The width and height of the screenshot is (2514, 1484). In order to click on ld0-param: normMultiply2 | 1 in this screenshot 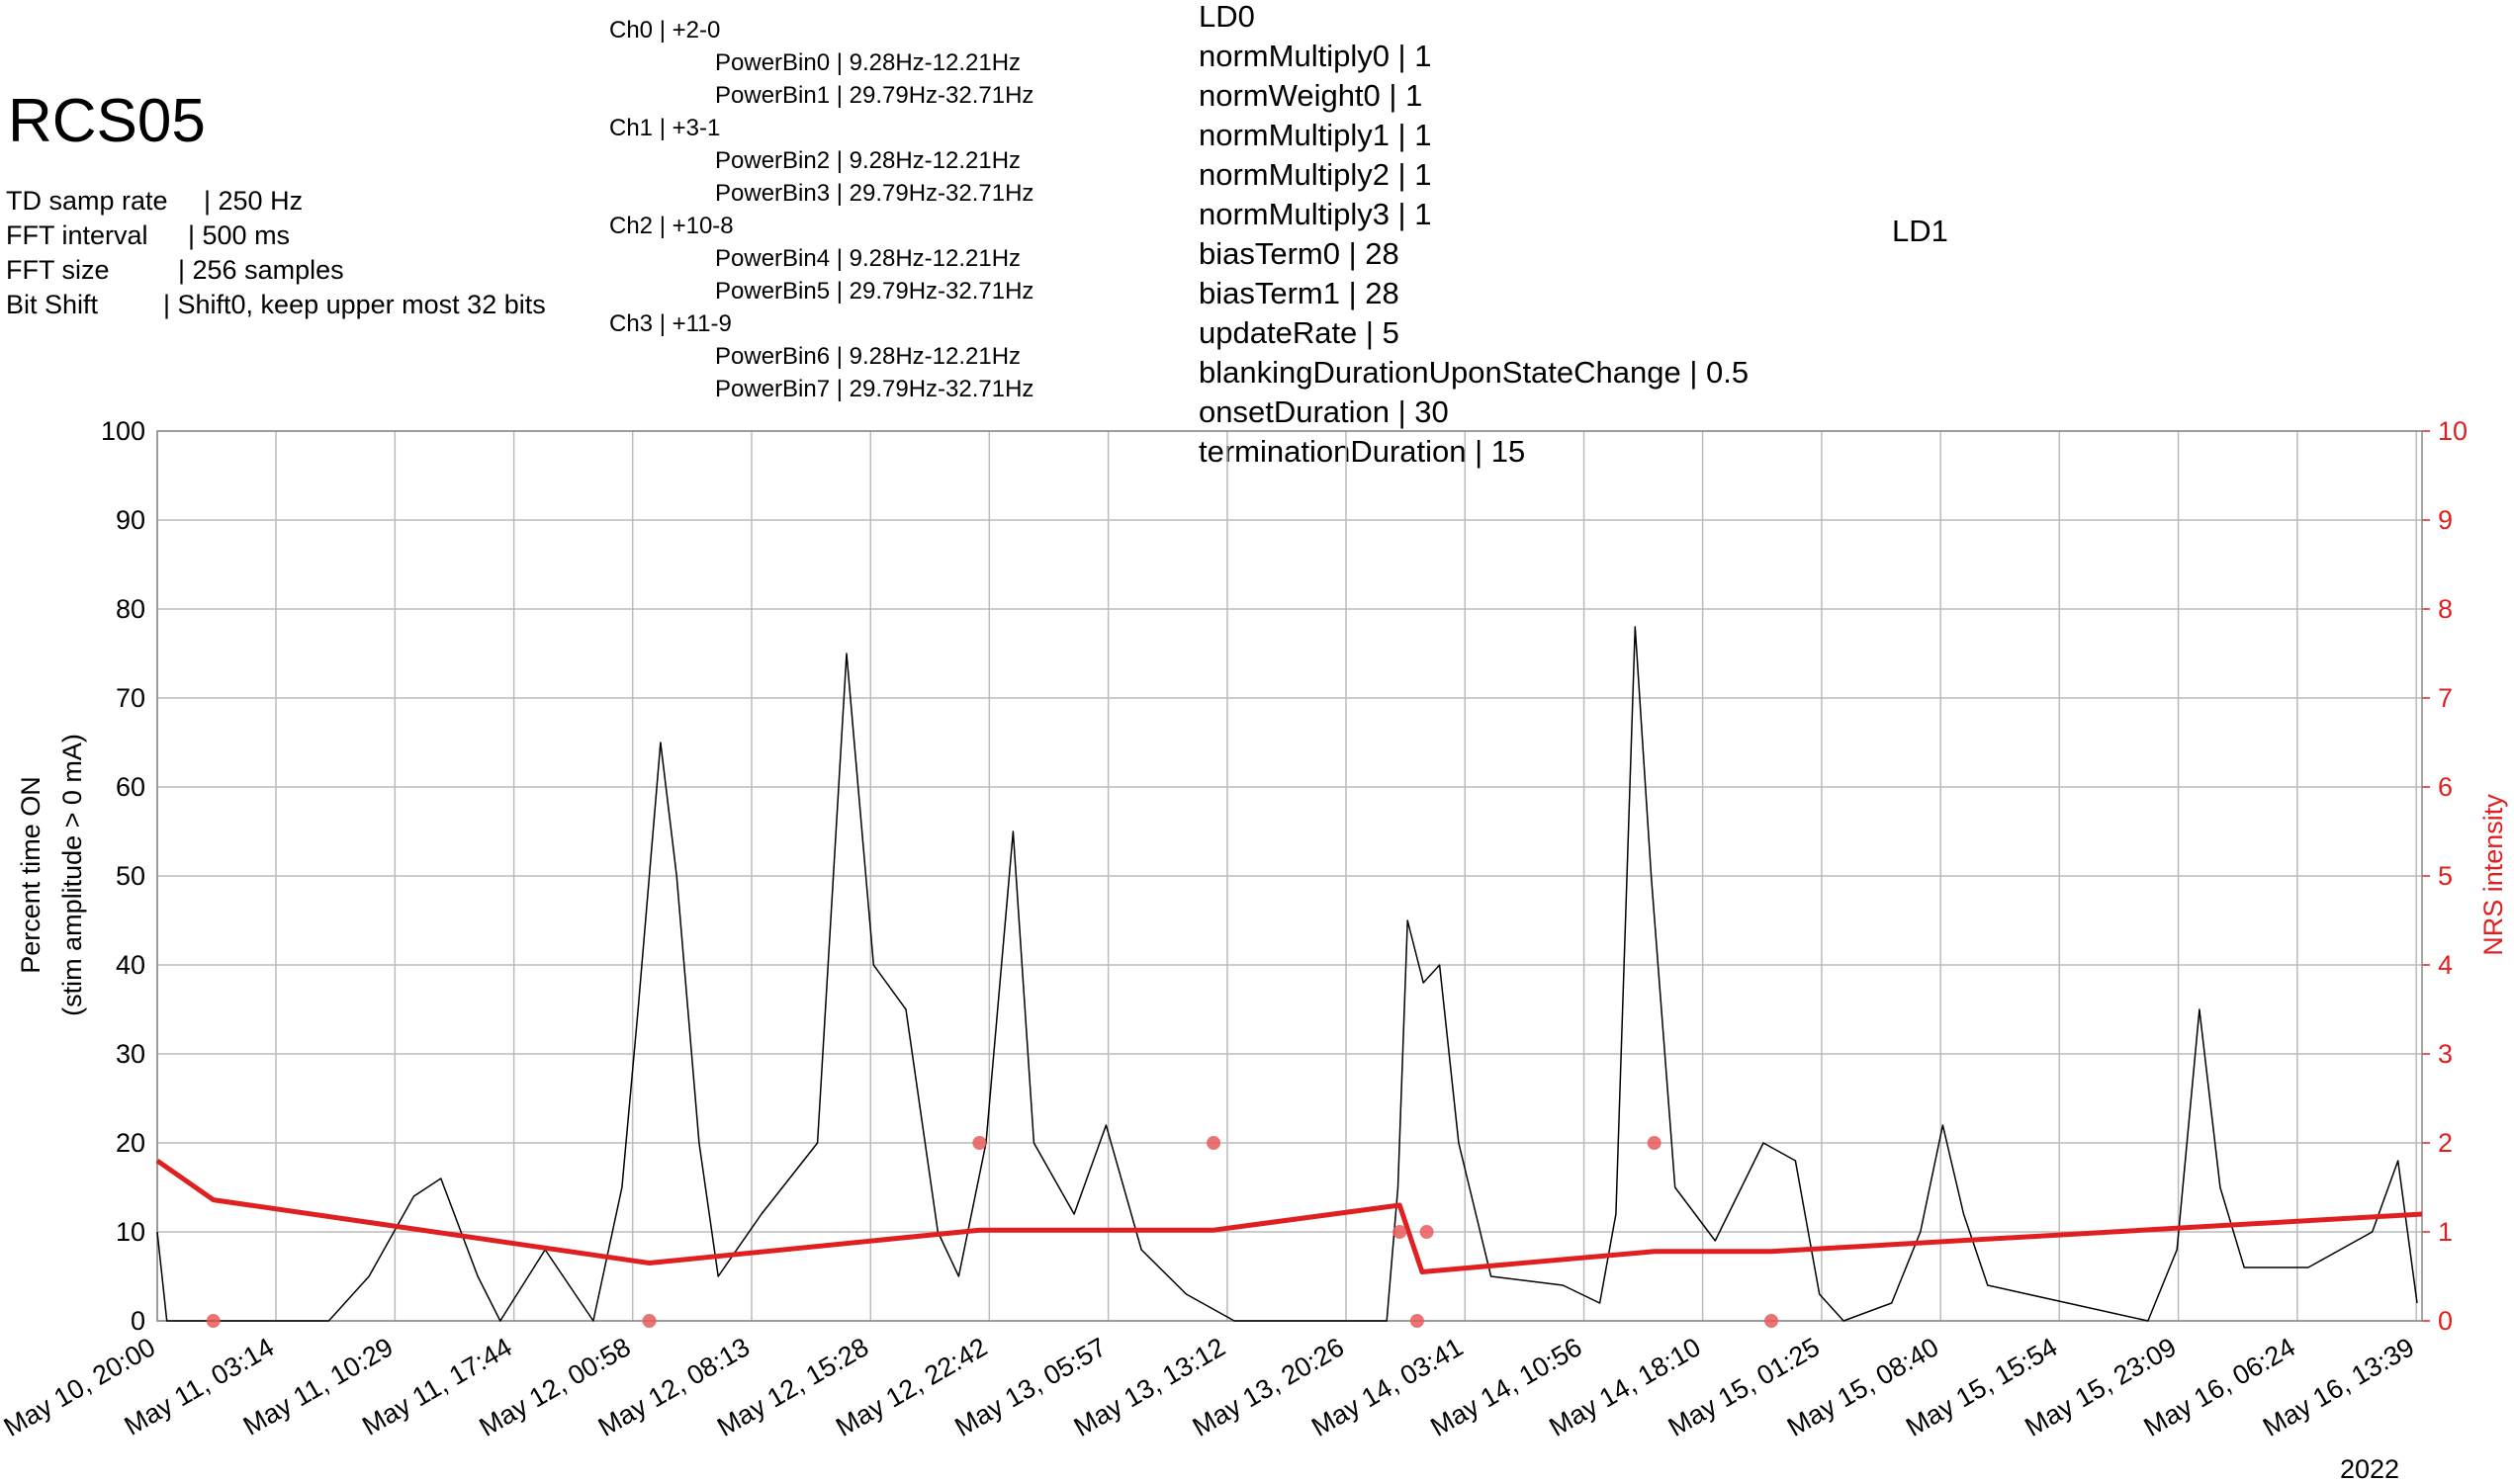, I will do `click(1315, 174)`.